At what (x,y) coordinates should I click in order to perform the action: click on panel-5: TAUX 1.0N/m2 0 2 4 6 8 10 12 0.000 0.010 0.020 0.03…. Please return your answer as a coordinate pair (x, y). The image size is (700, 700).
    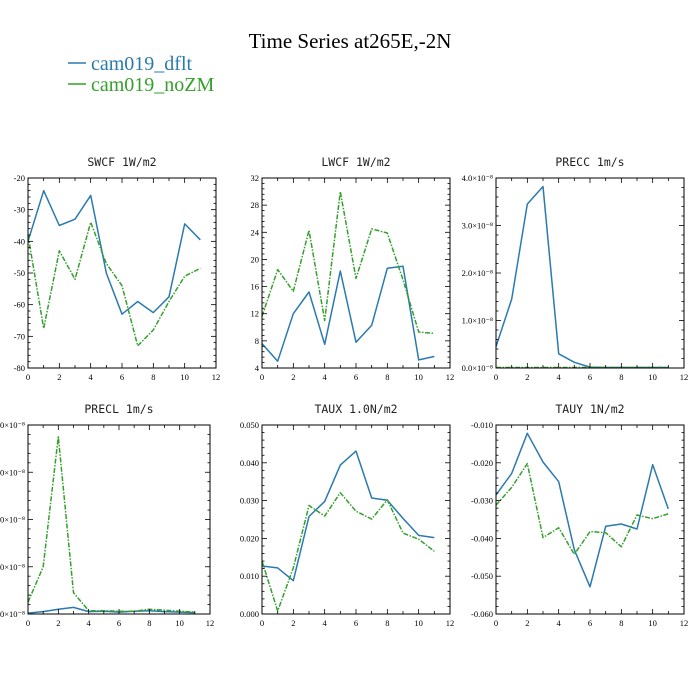
    Looking at the image, I should click on (347, 515).